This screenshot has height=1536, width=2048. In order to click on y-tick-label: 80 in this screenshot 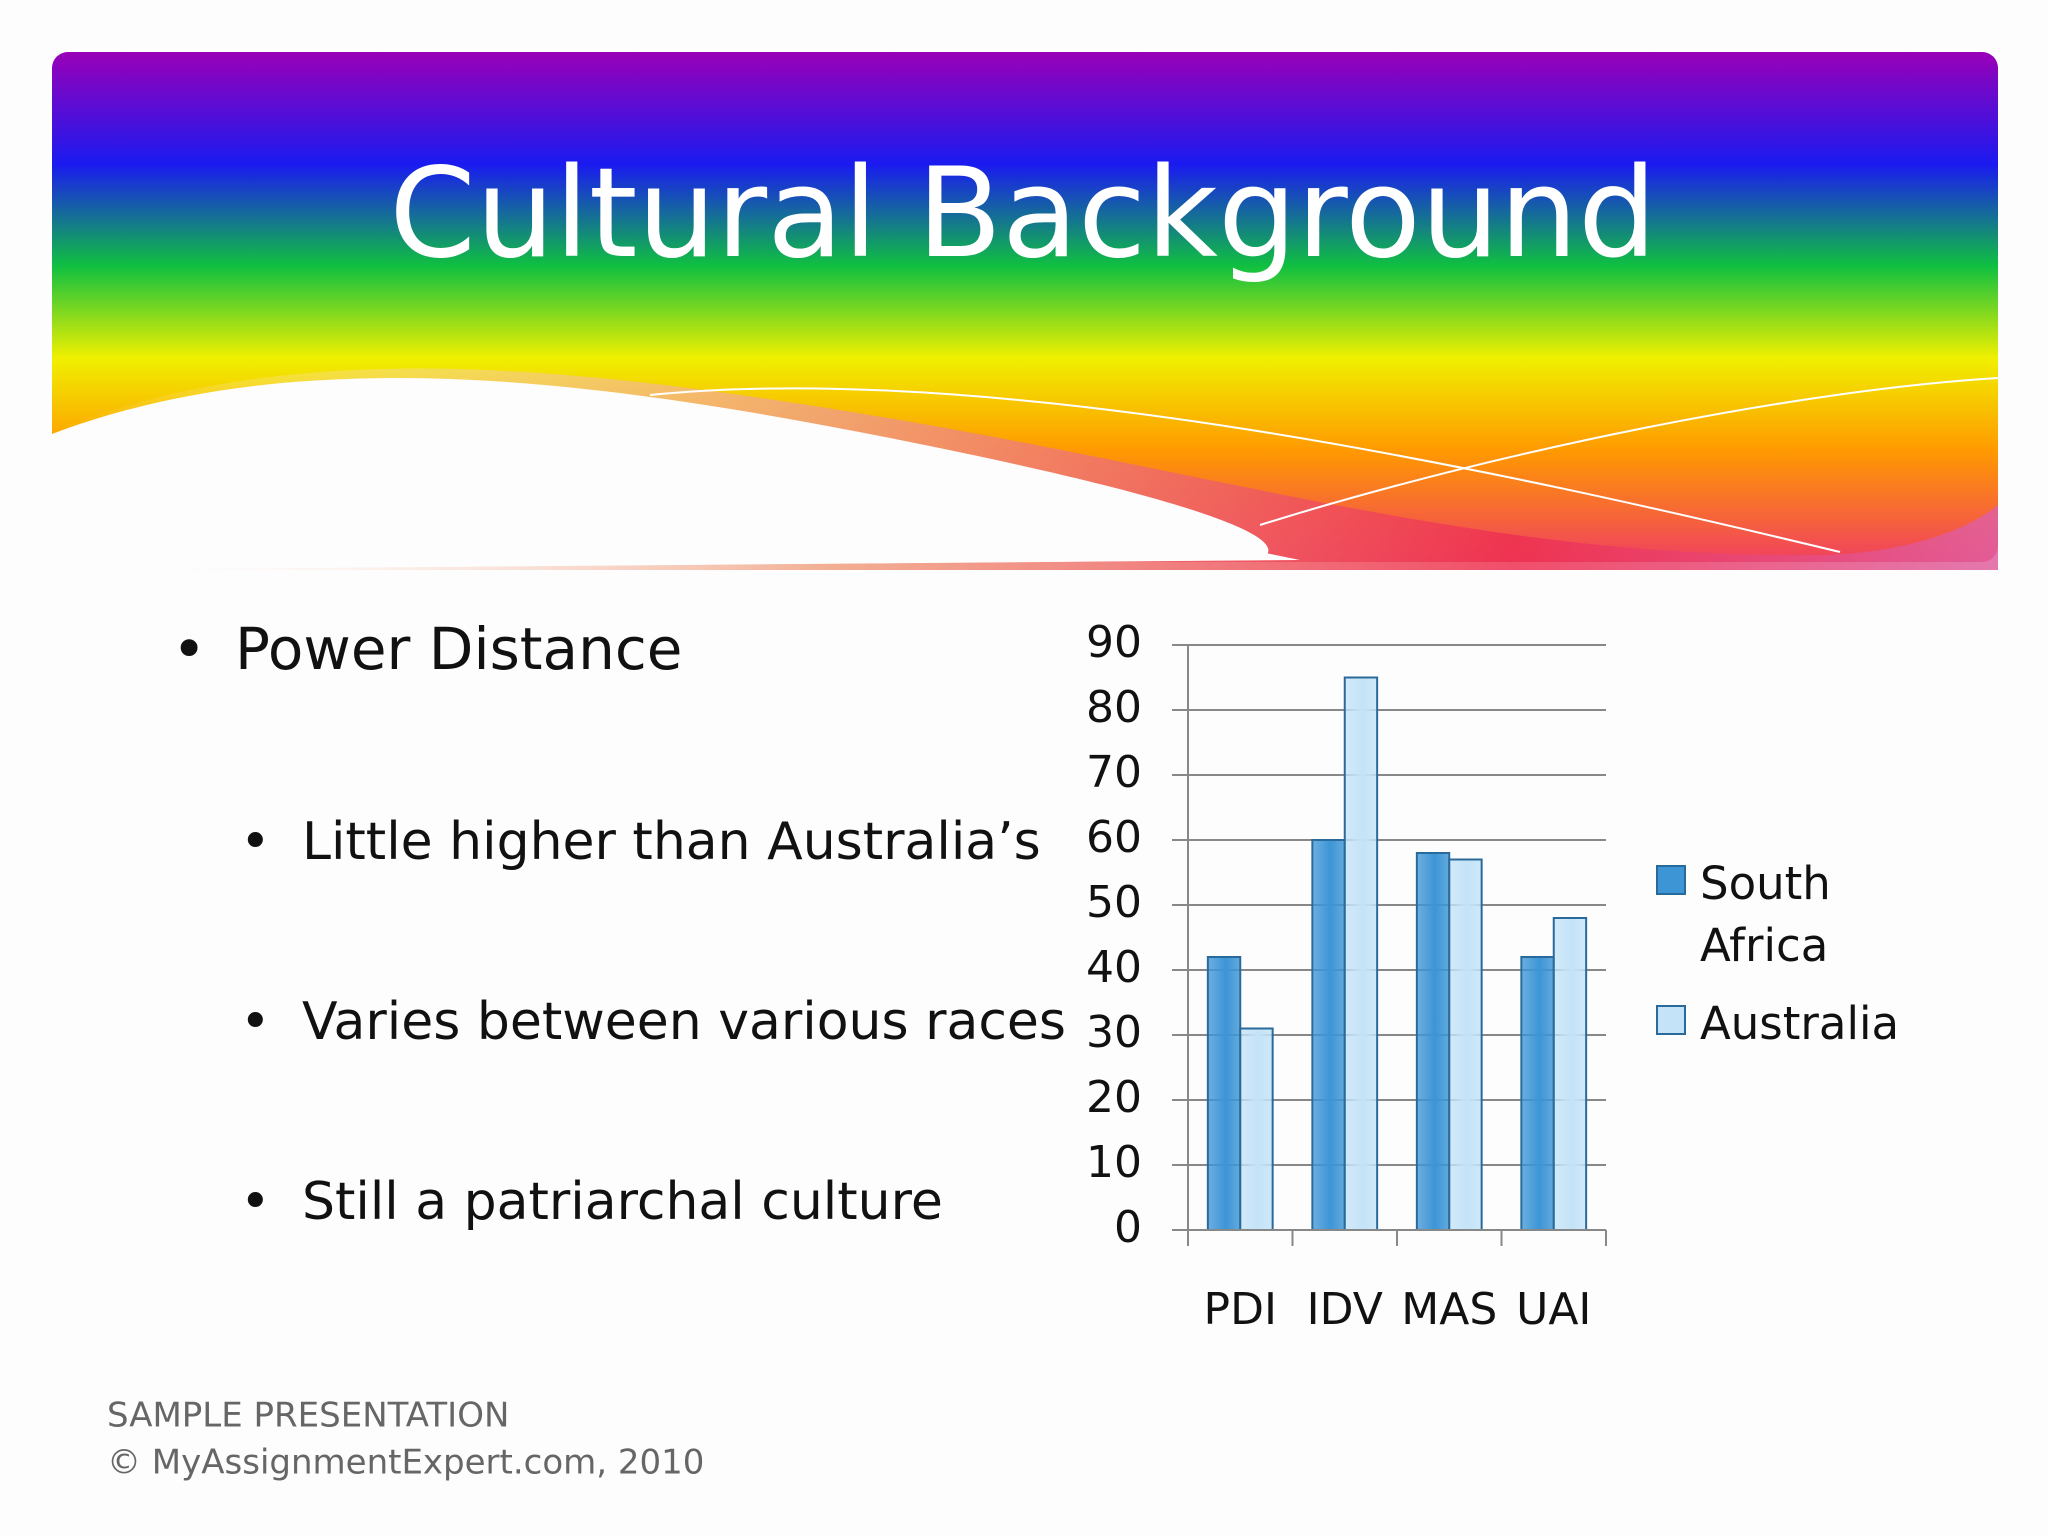, I will do `click(1114, 707)`.